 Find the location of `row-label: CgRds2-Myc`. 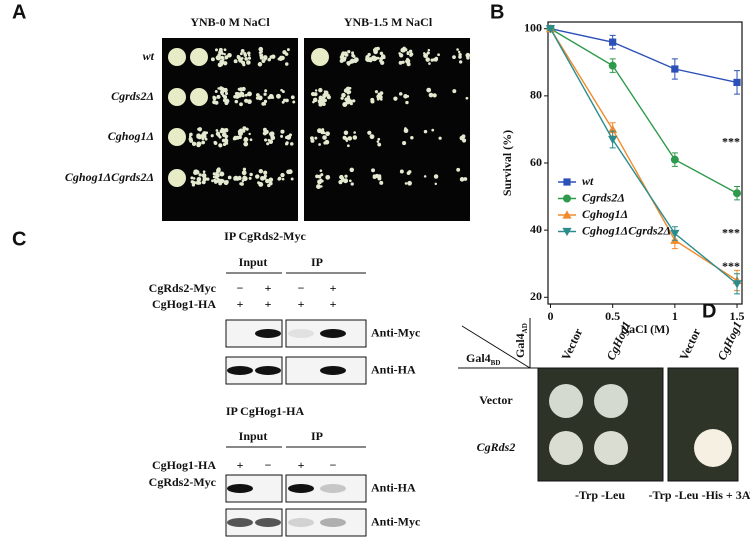

row-label: CgRds2-Myc is located at coordinates (183, 288).